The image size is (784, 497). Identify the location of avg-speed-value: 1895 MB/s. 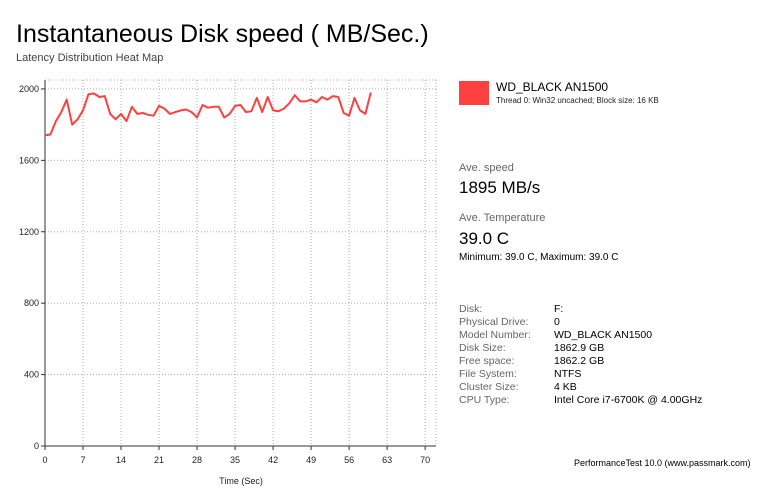
(500, 187).